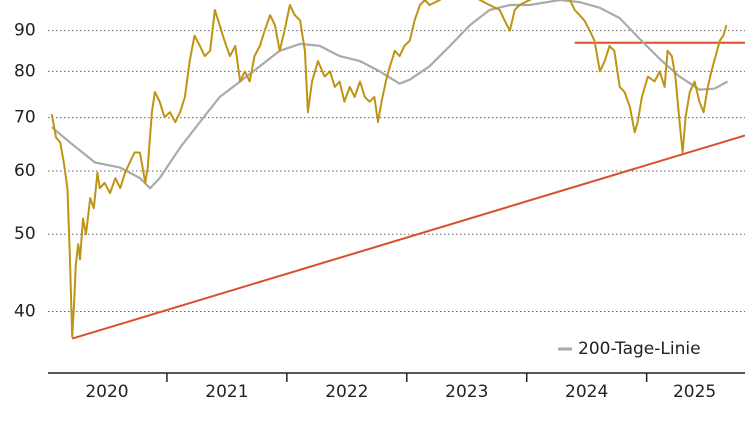  Describe the element at coordinates (694, 392) in the screenshot. I see `x-tick-label: 2025` at that location.